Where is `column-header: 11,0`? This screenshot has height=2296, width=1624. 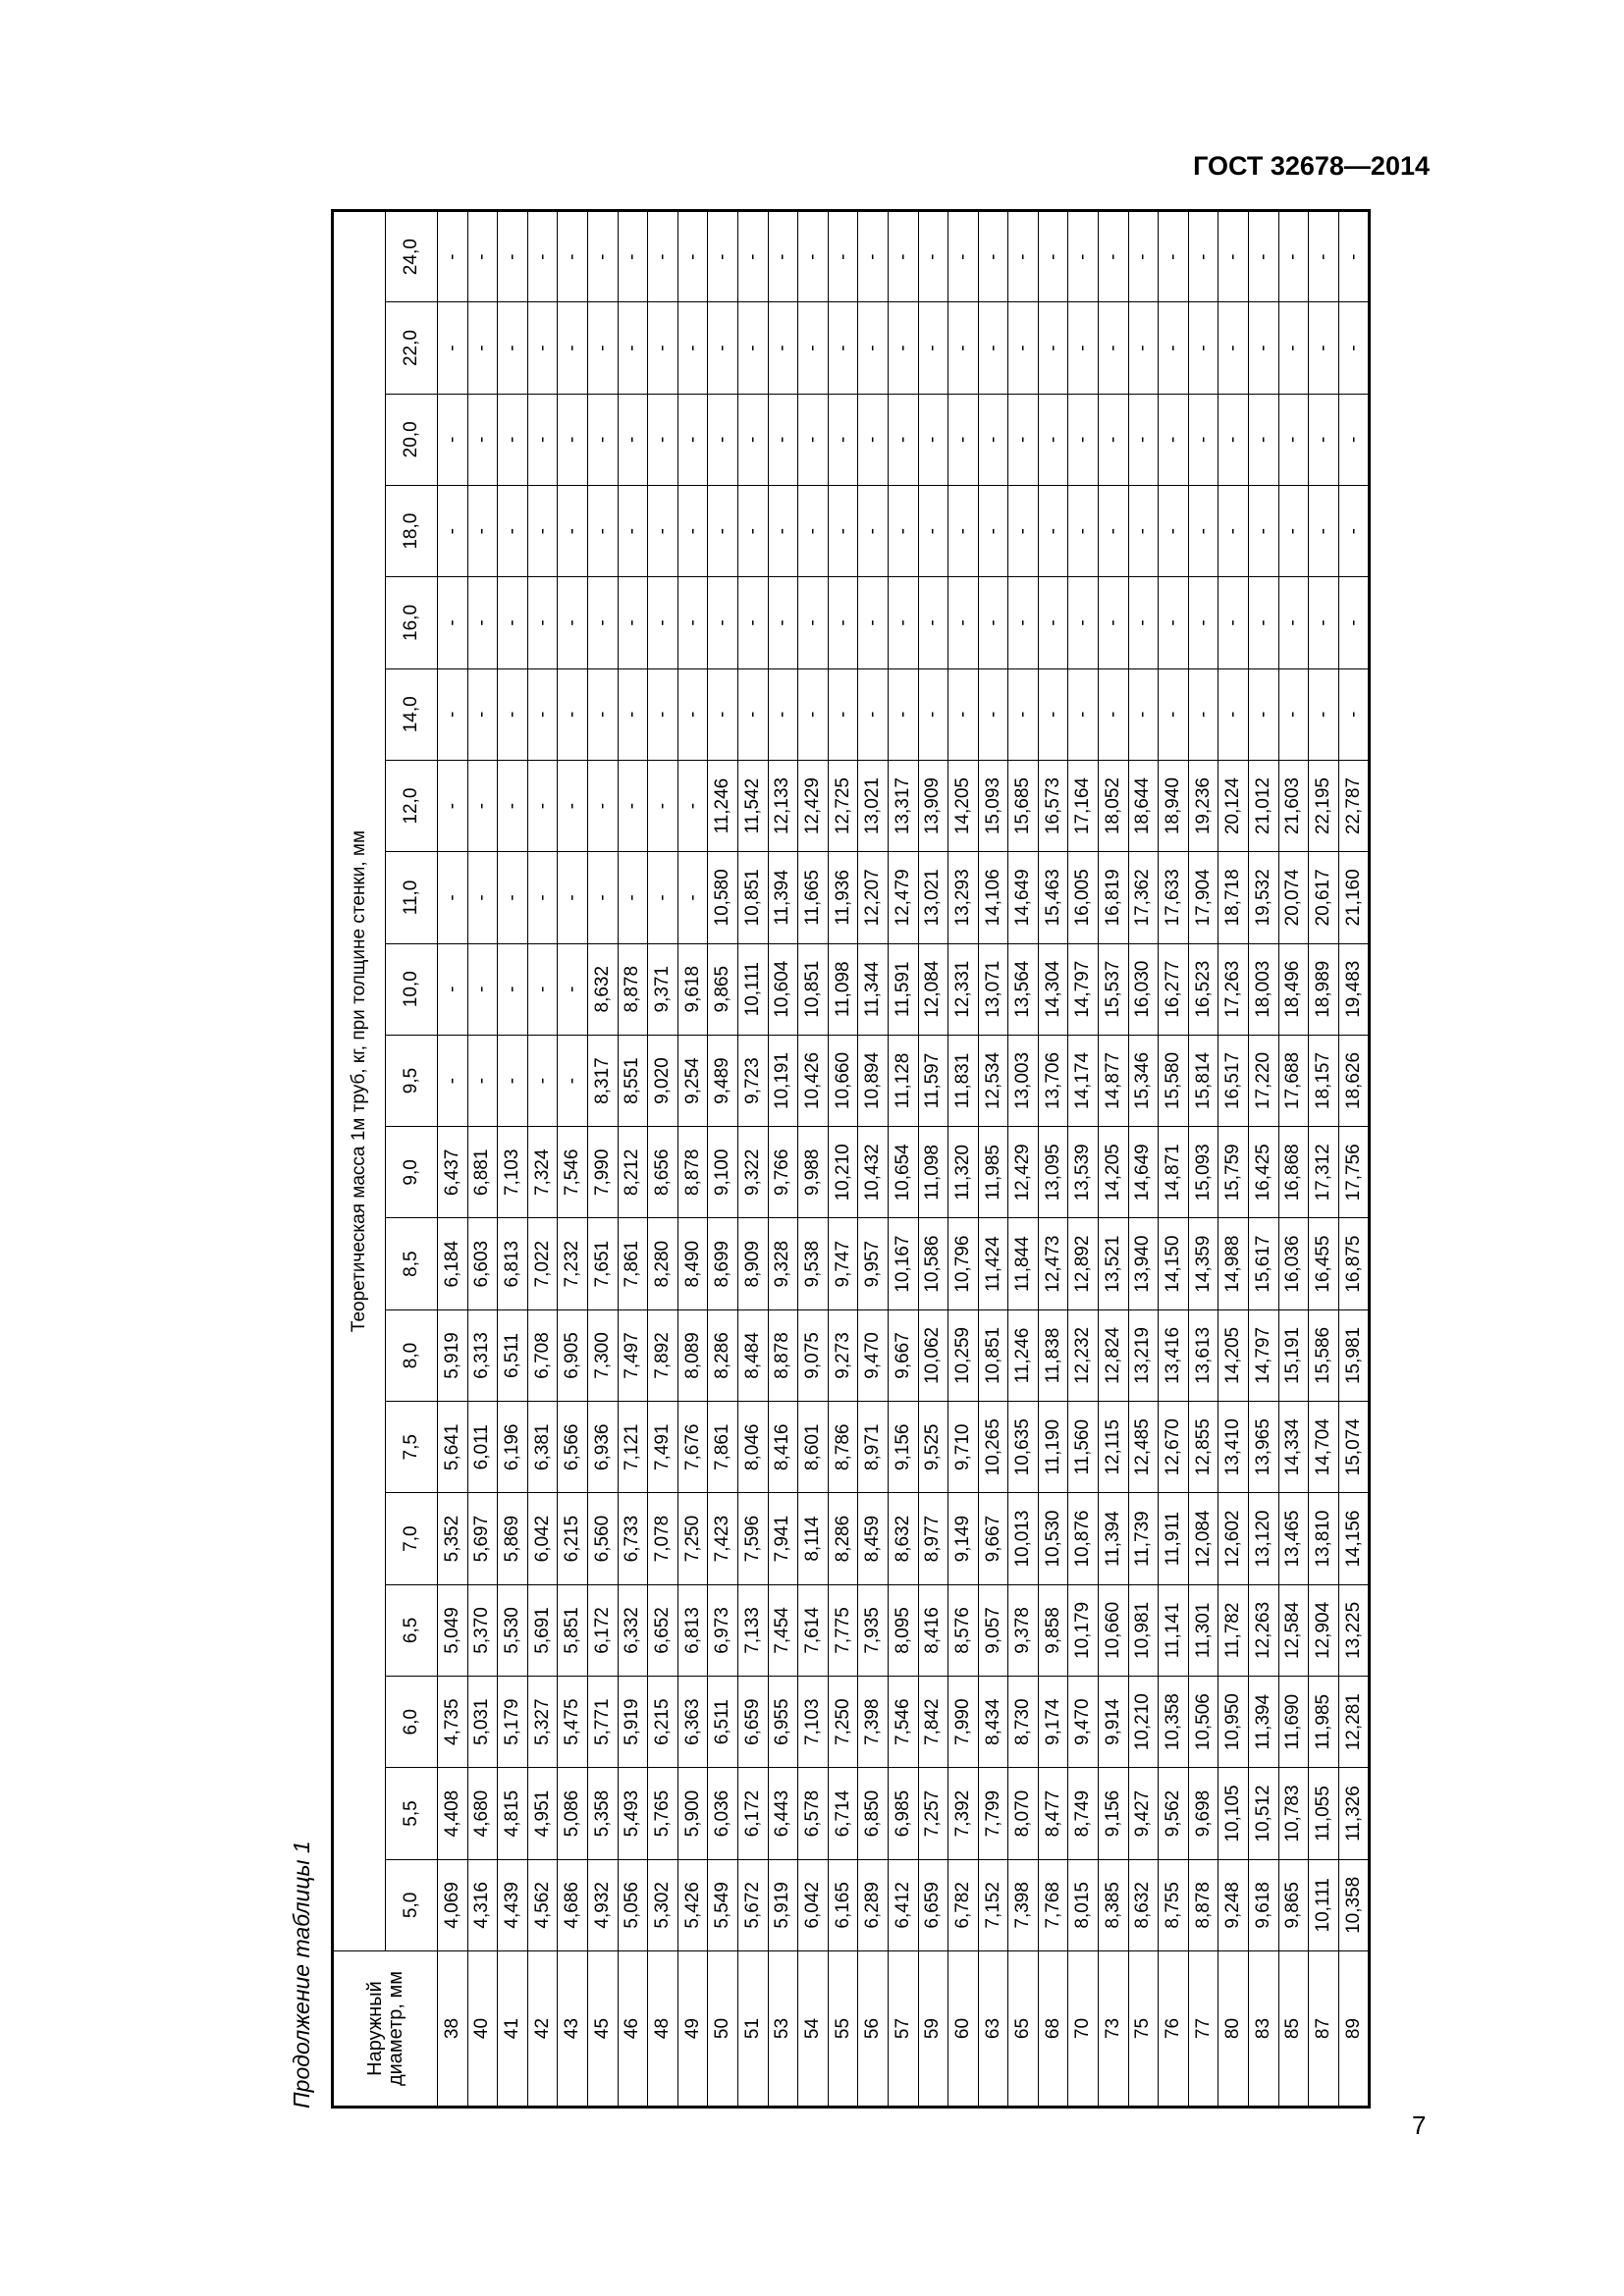 column-header: 11,0 is located at coordinates (411, 897).